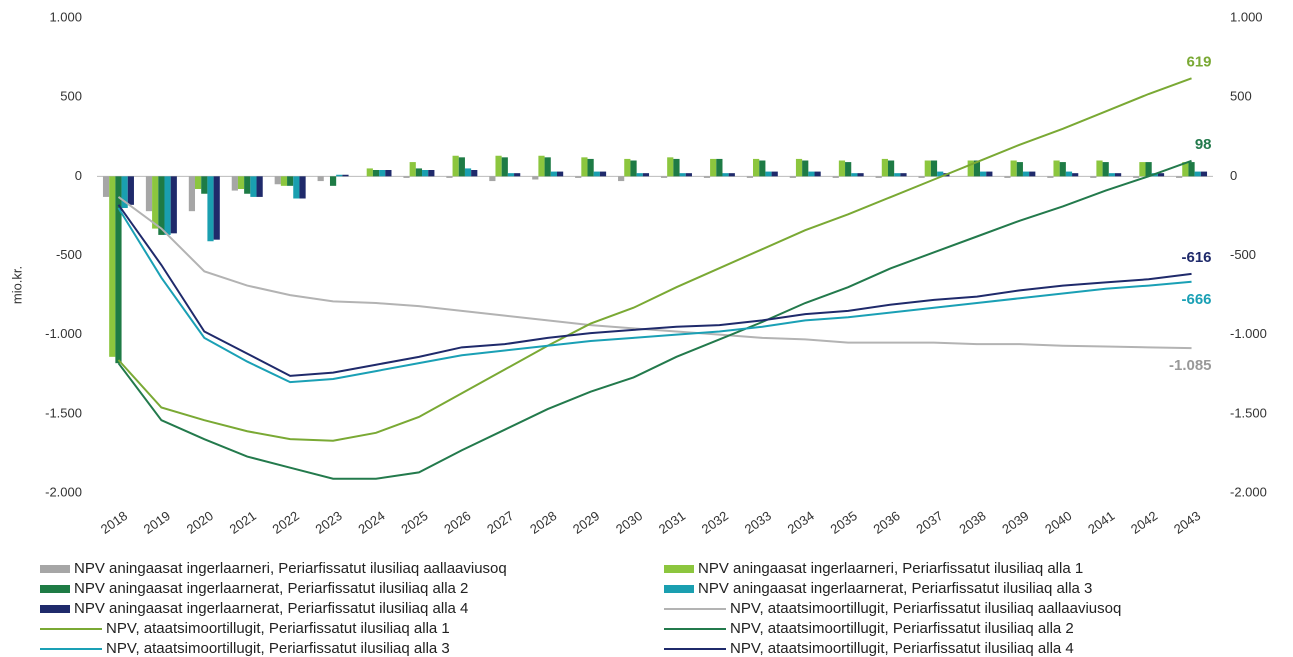  What do you see at coordinates (1144, 522) in the screenshot?
I see `x-tick-label: 2042` at bounding box center [1144, 522].